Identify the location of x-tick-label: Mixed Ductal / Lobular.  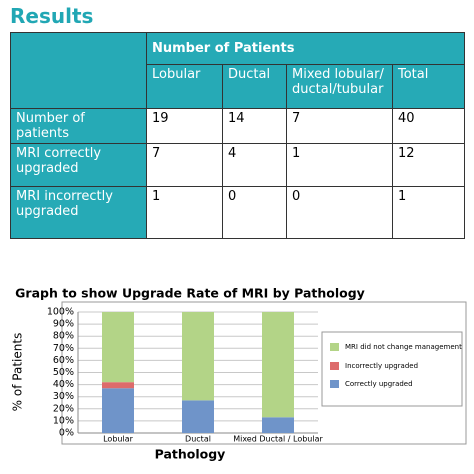
(278, 439).